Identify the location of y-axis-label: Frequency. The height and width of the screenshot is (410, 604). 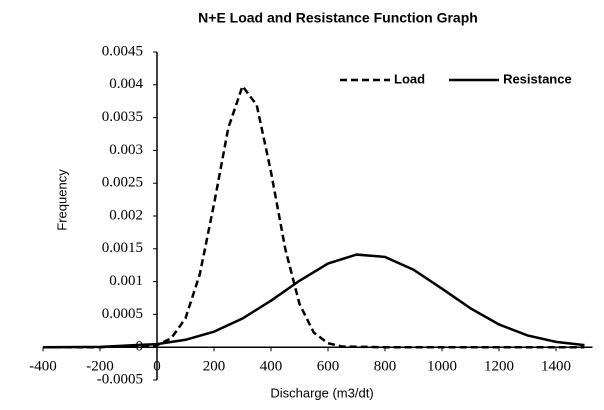
(61, 200).